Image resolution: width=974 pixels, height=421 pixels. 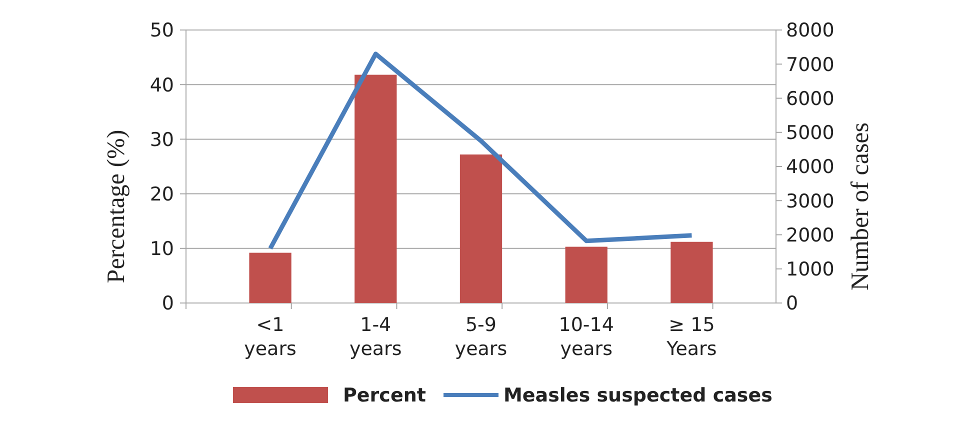 What do you see at coordinates (162, 249) in the screenshot?
I see `y-tick-label: 10` at bounding box center [162, 249].